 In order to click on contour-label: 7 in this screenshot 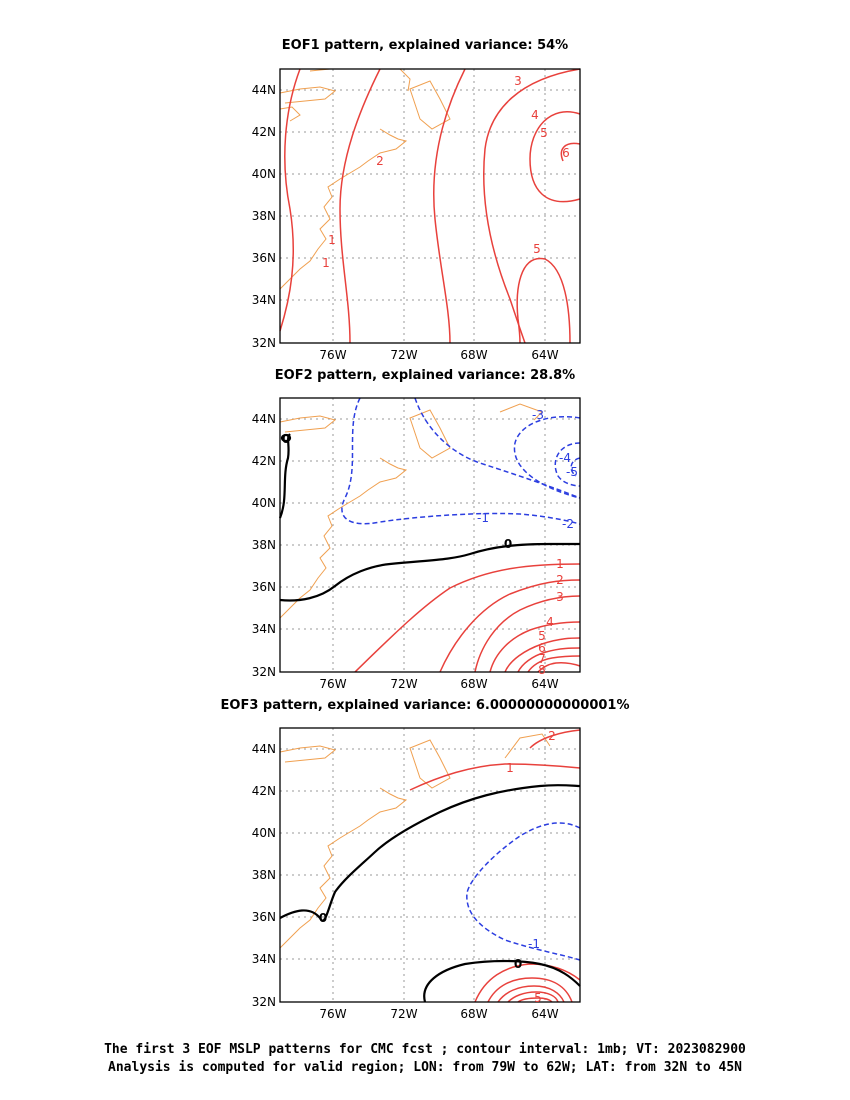, I will do `click(542, 659)`.